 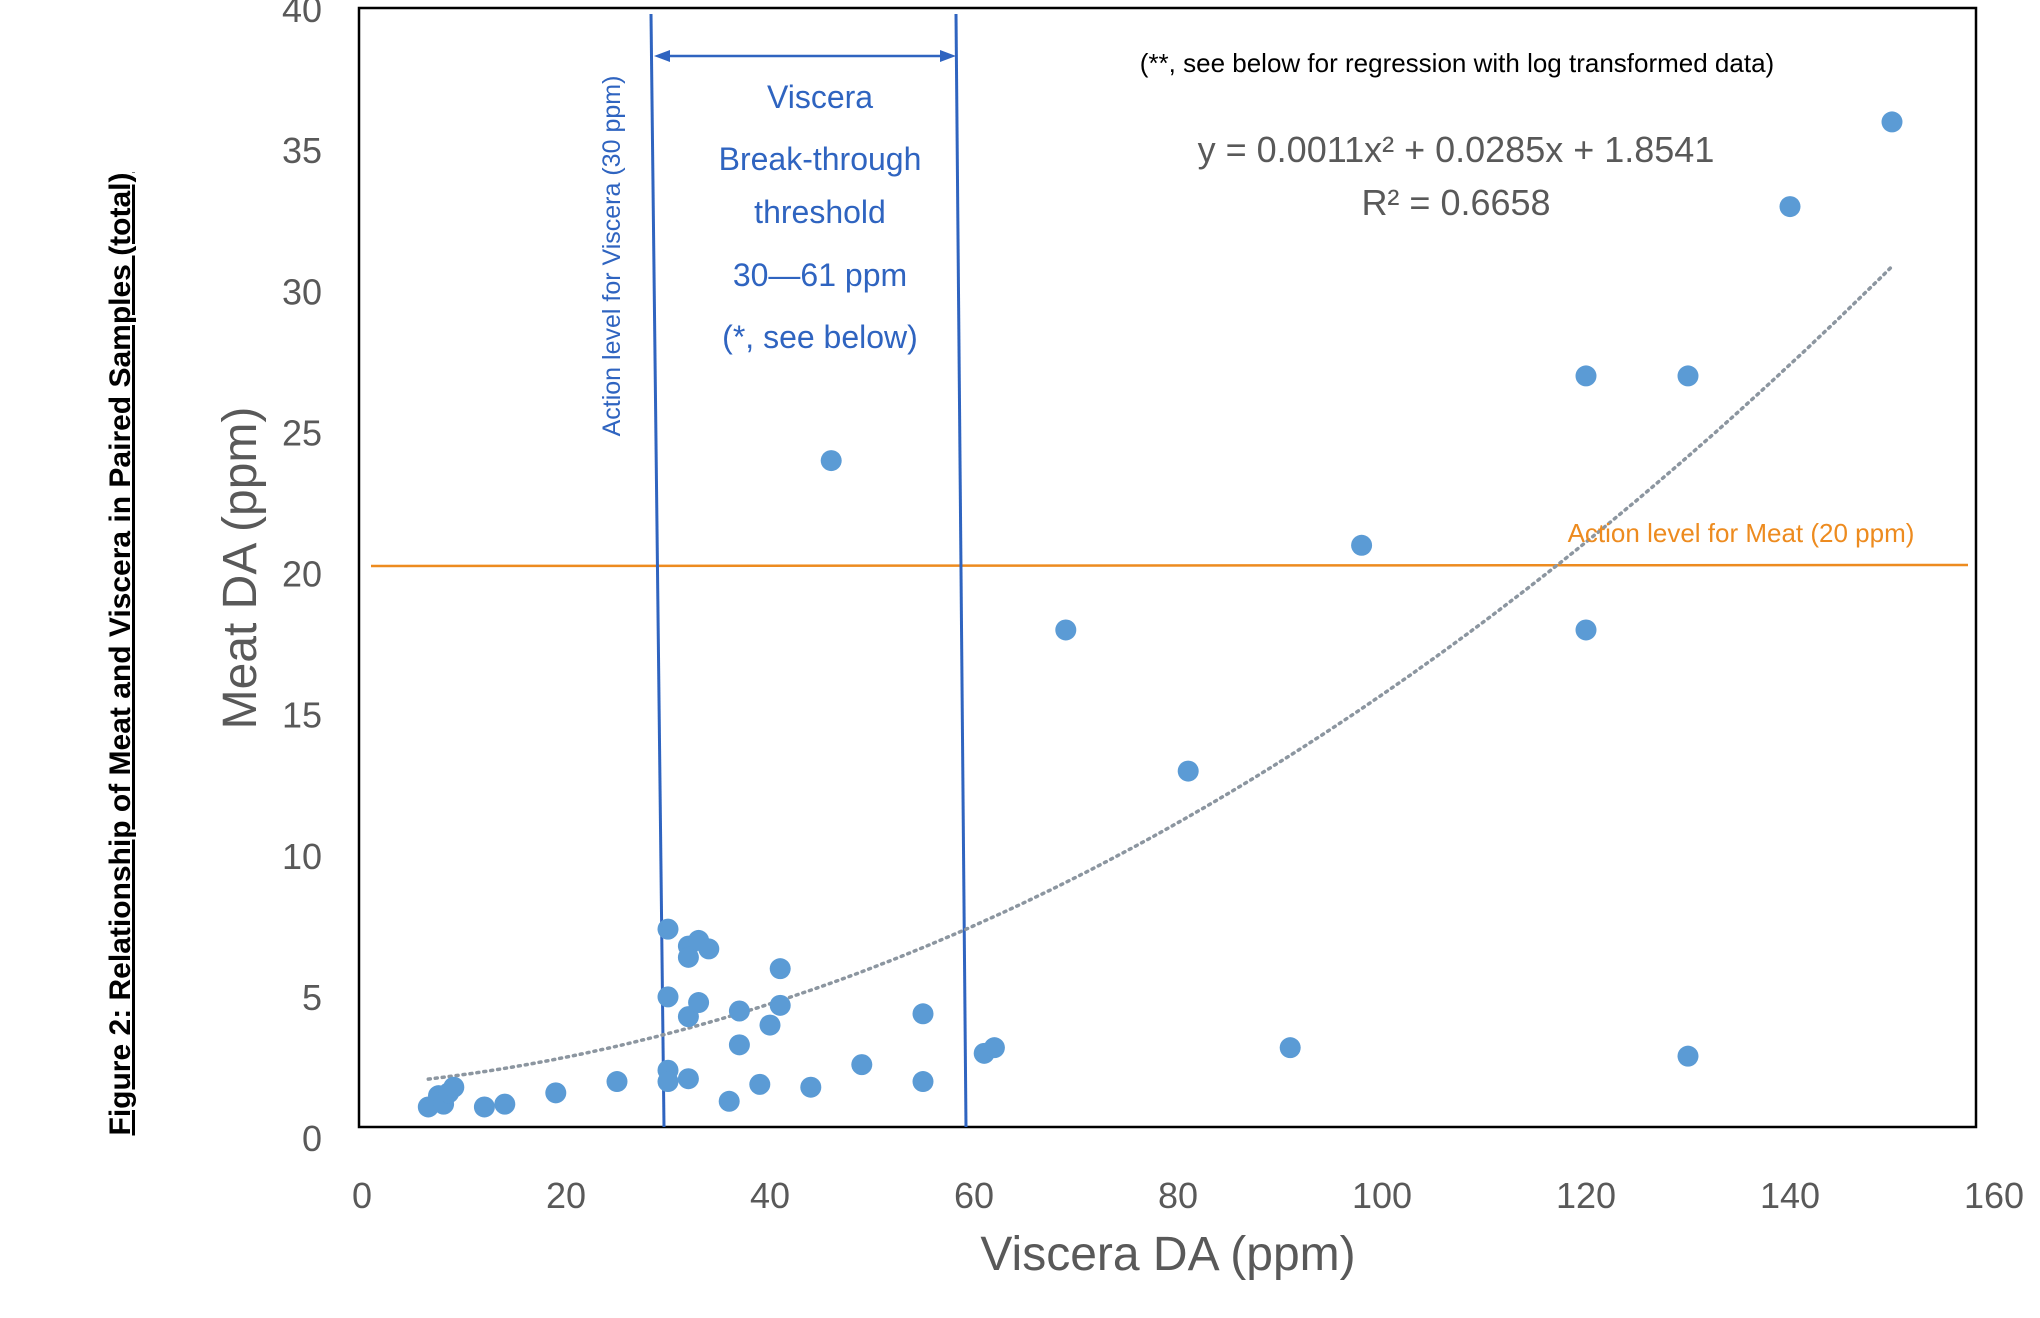 What do you see at coordinates (820, 97) in the screenshot?
I see `threshold-line-1: Viscera` at bounding box center [820, 97].